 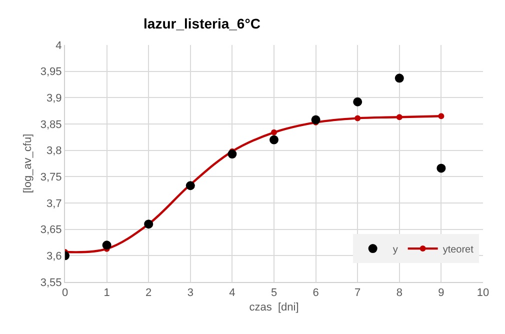 What do you see at coordinates (54, 204) in the screenshot?
I see `y-tick-label: 3,7` at bounding box center [54, 204].